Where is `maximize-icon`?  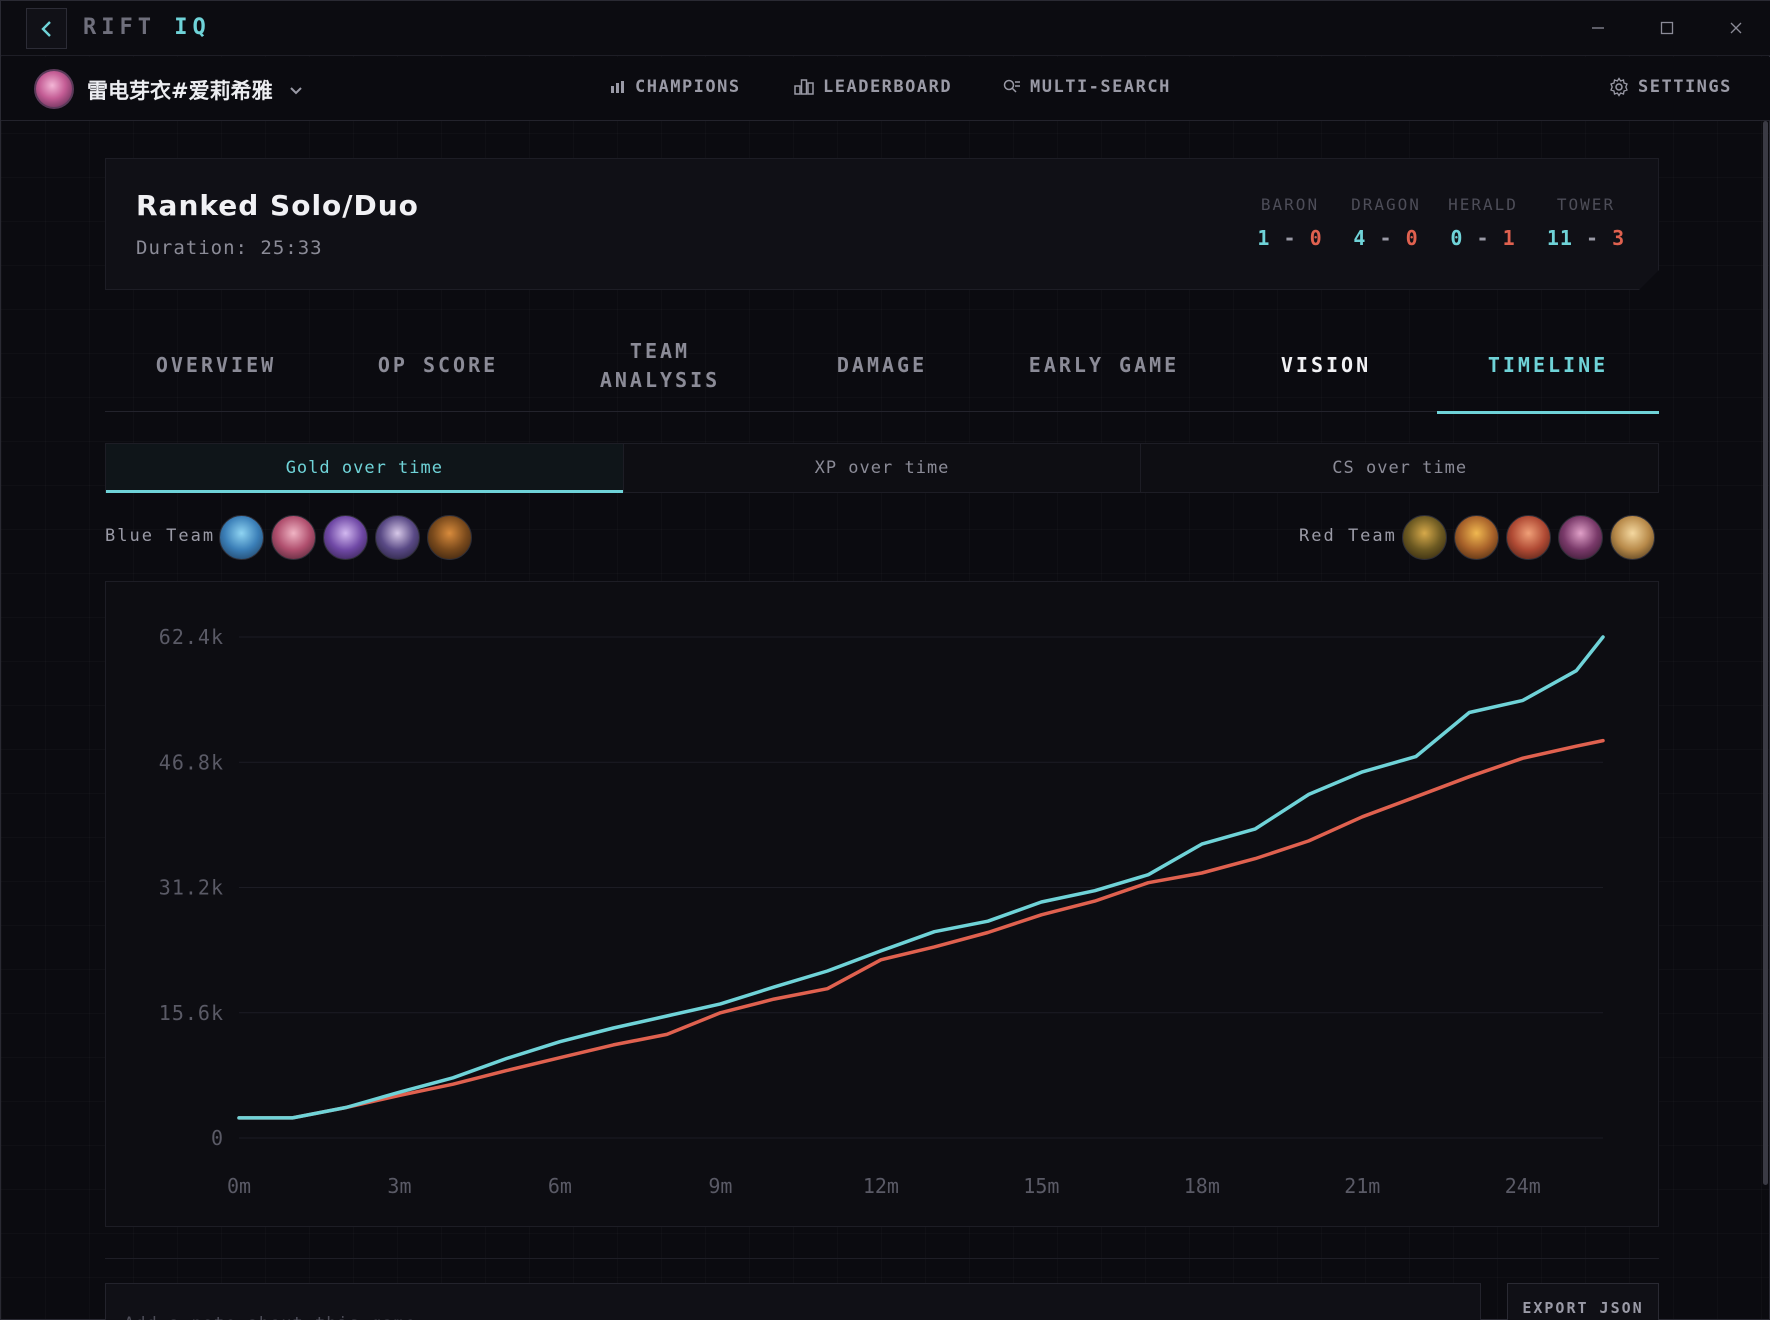 maximize-icon is located at coordinates (1667, 28).